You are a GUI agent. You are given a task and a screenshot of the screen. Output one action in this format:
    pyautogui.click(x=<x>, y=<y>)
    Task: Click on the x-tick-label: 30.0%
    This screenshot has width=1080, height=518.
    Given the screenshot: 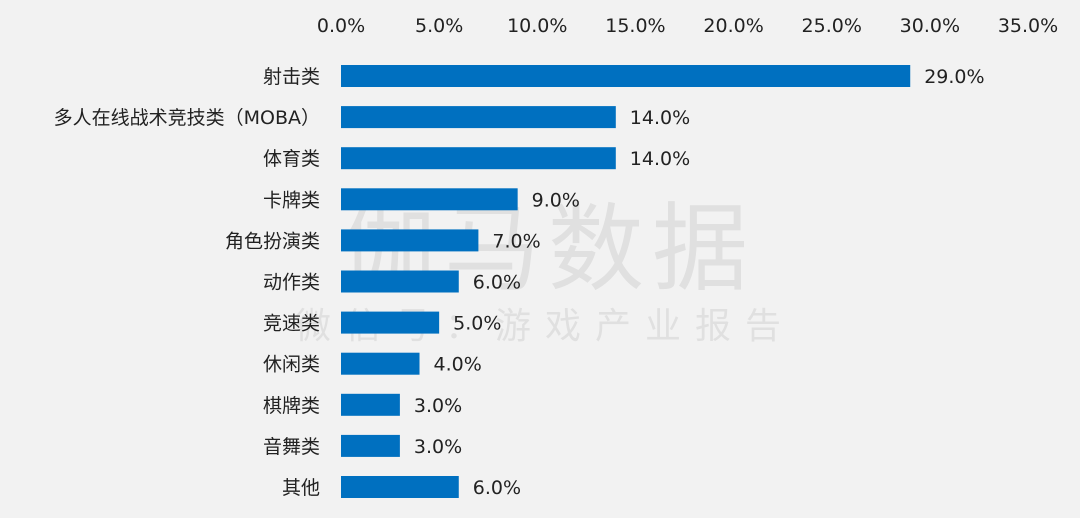 What is the action you would take?
    pyautogui.click(x=930, y=26)
    